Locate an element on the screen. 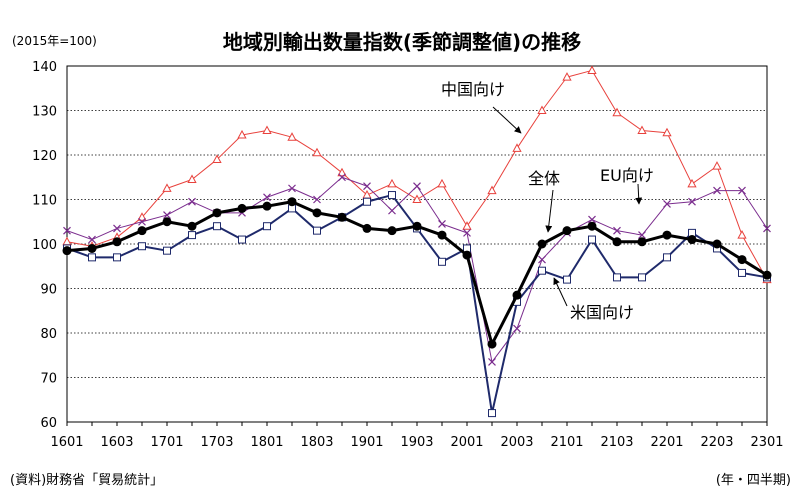 This screenshot has width=805, height=504. y-tick-label: 90 is located at coordinates (48, 290).